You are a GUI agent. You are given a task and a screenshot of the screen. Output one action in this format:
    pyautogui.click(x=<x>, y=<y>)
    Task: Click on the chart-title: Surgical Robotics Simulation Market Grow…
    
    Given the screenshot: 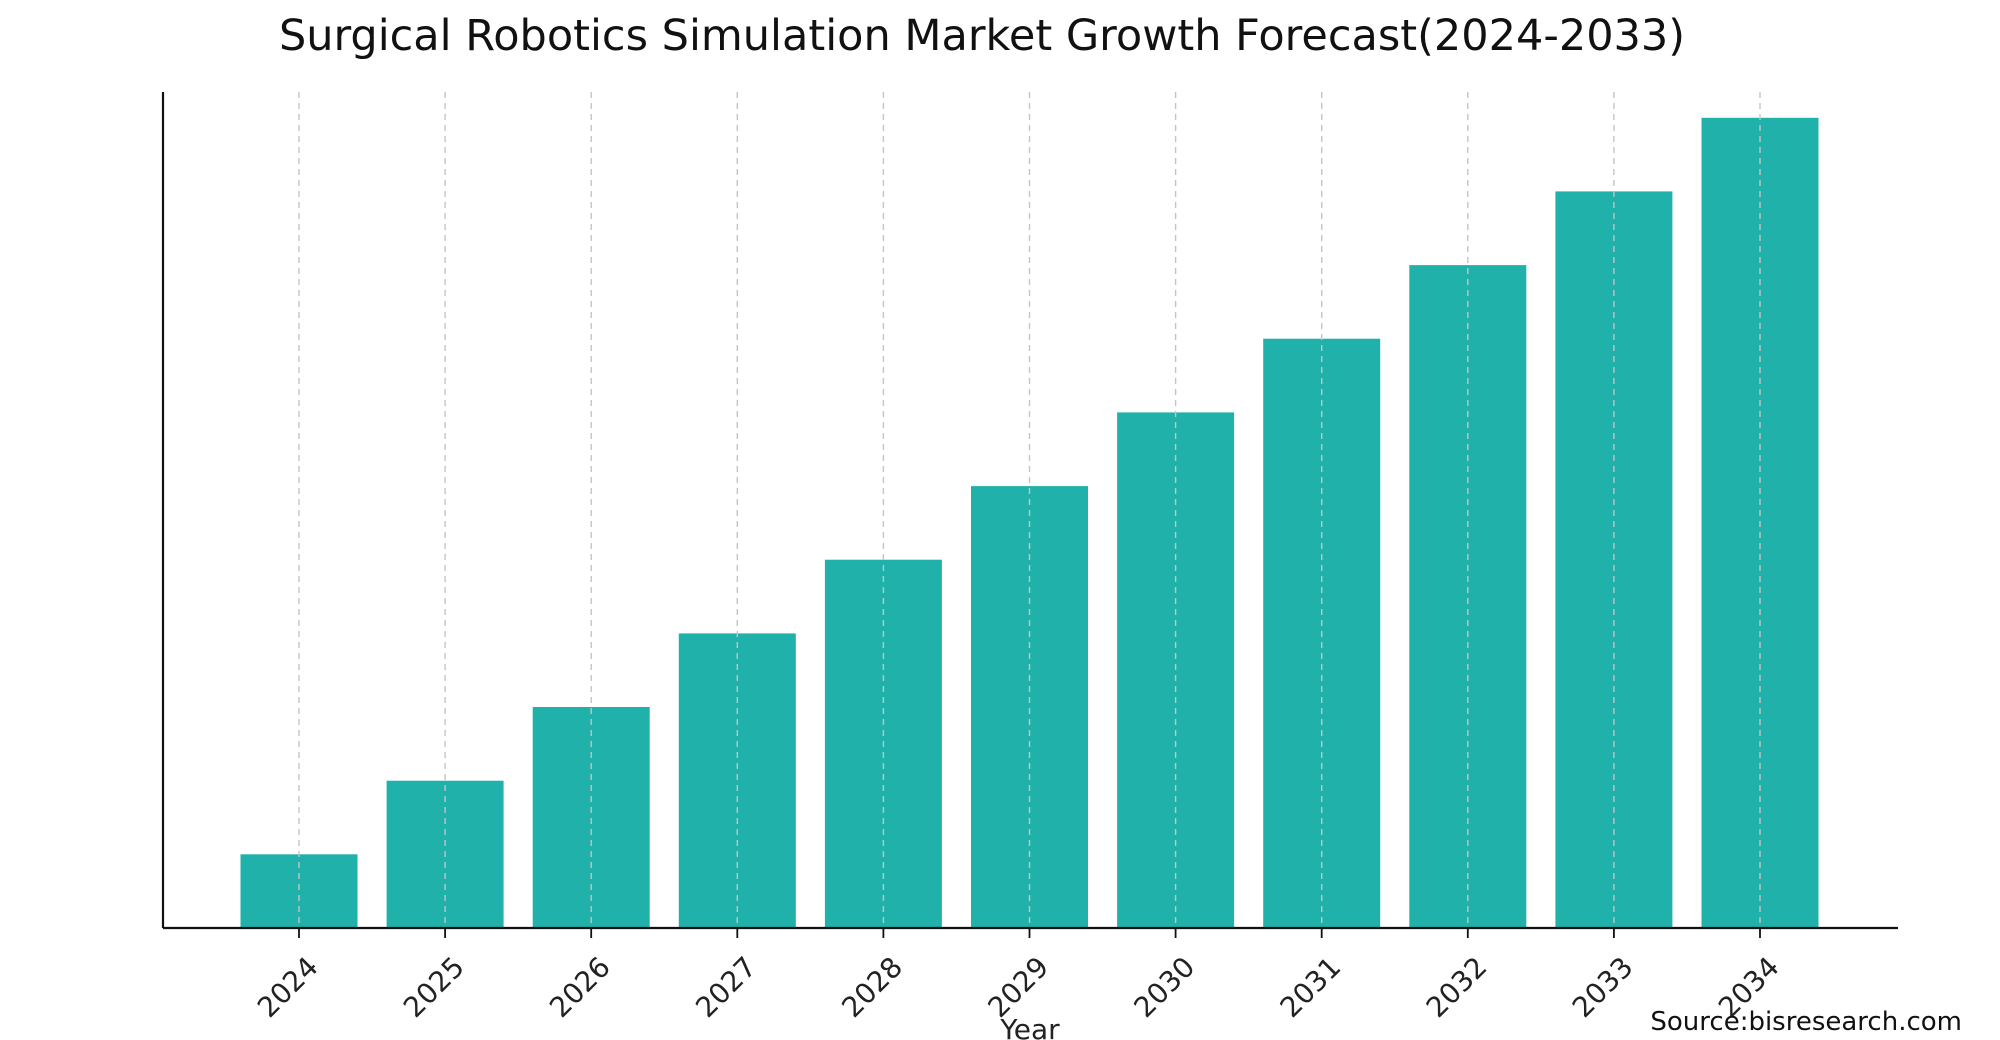 What is the action you would take?
    pyautogui.click(x=982, y=36)
    